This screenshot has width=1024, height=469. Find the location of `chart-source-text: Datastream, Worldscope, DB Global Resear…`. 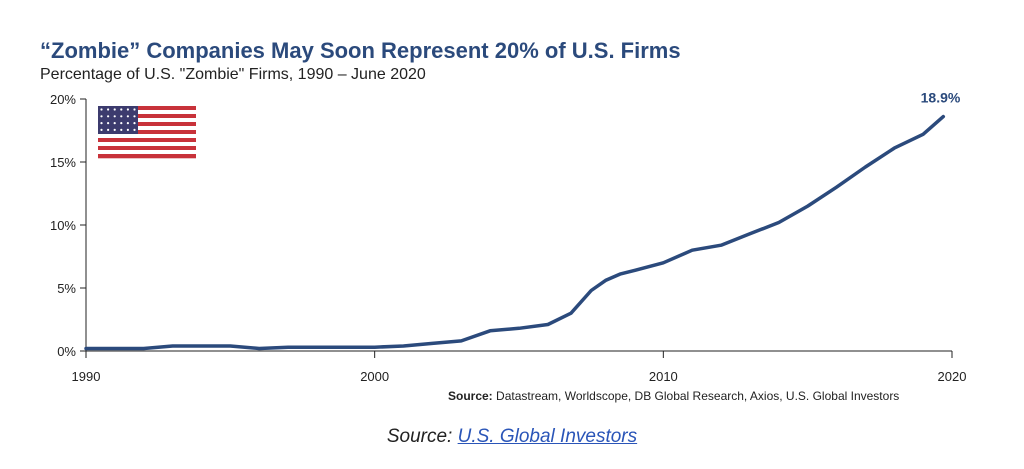

chart-source-text: Datastream, Worldscope, DB Global Resear… is located at coordinates (698, 396).